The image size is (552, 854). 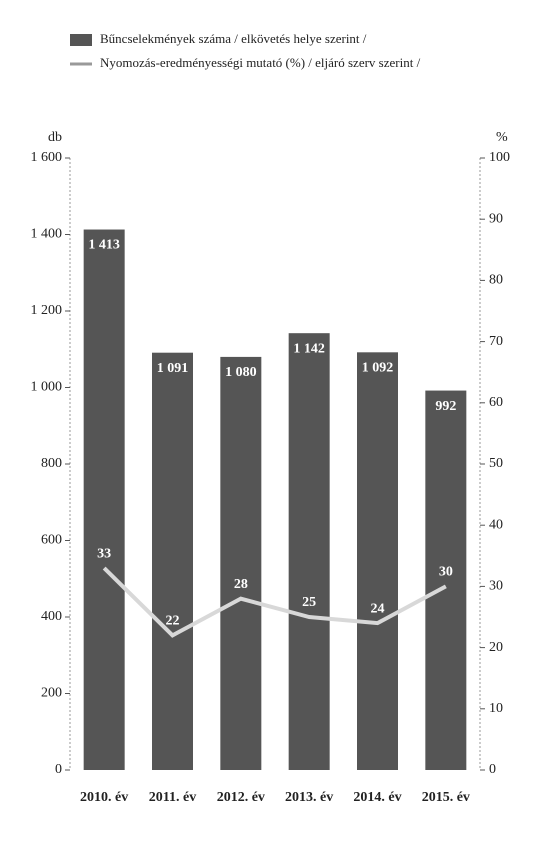 I want to click on y2-tick-label: 10, so click(x=496, y=708).